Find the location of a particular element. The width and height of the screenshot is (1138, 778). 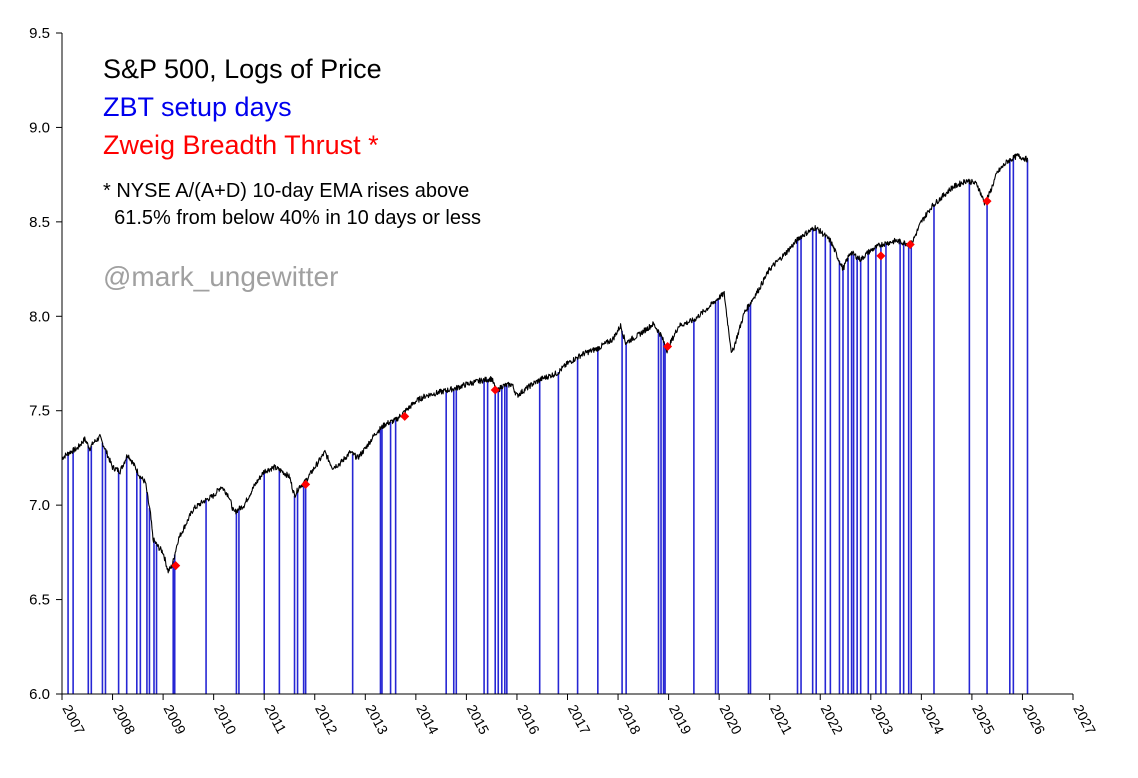

x-tick-label-14: 2021 is located at coordinates (781, 719).